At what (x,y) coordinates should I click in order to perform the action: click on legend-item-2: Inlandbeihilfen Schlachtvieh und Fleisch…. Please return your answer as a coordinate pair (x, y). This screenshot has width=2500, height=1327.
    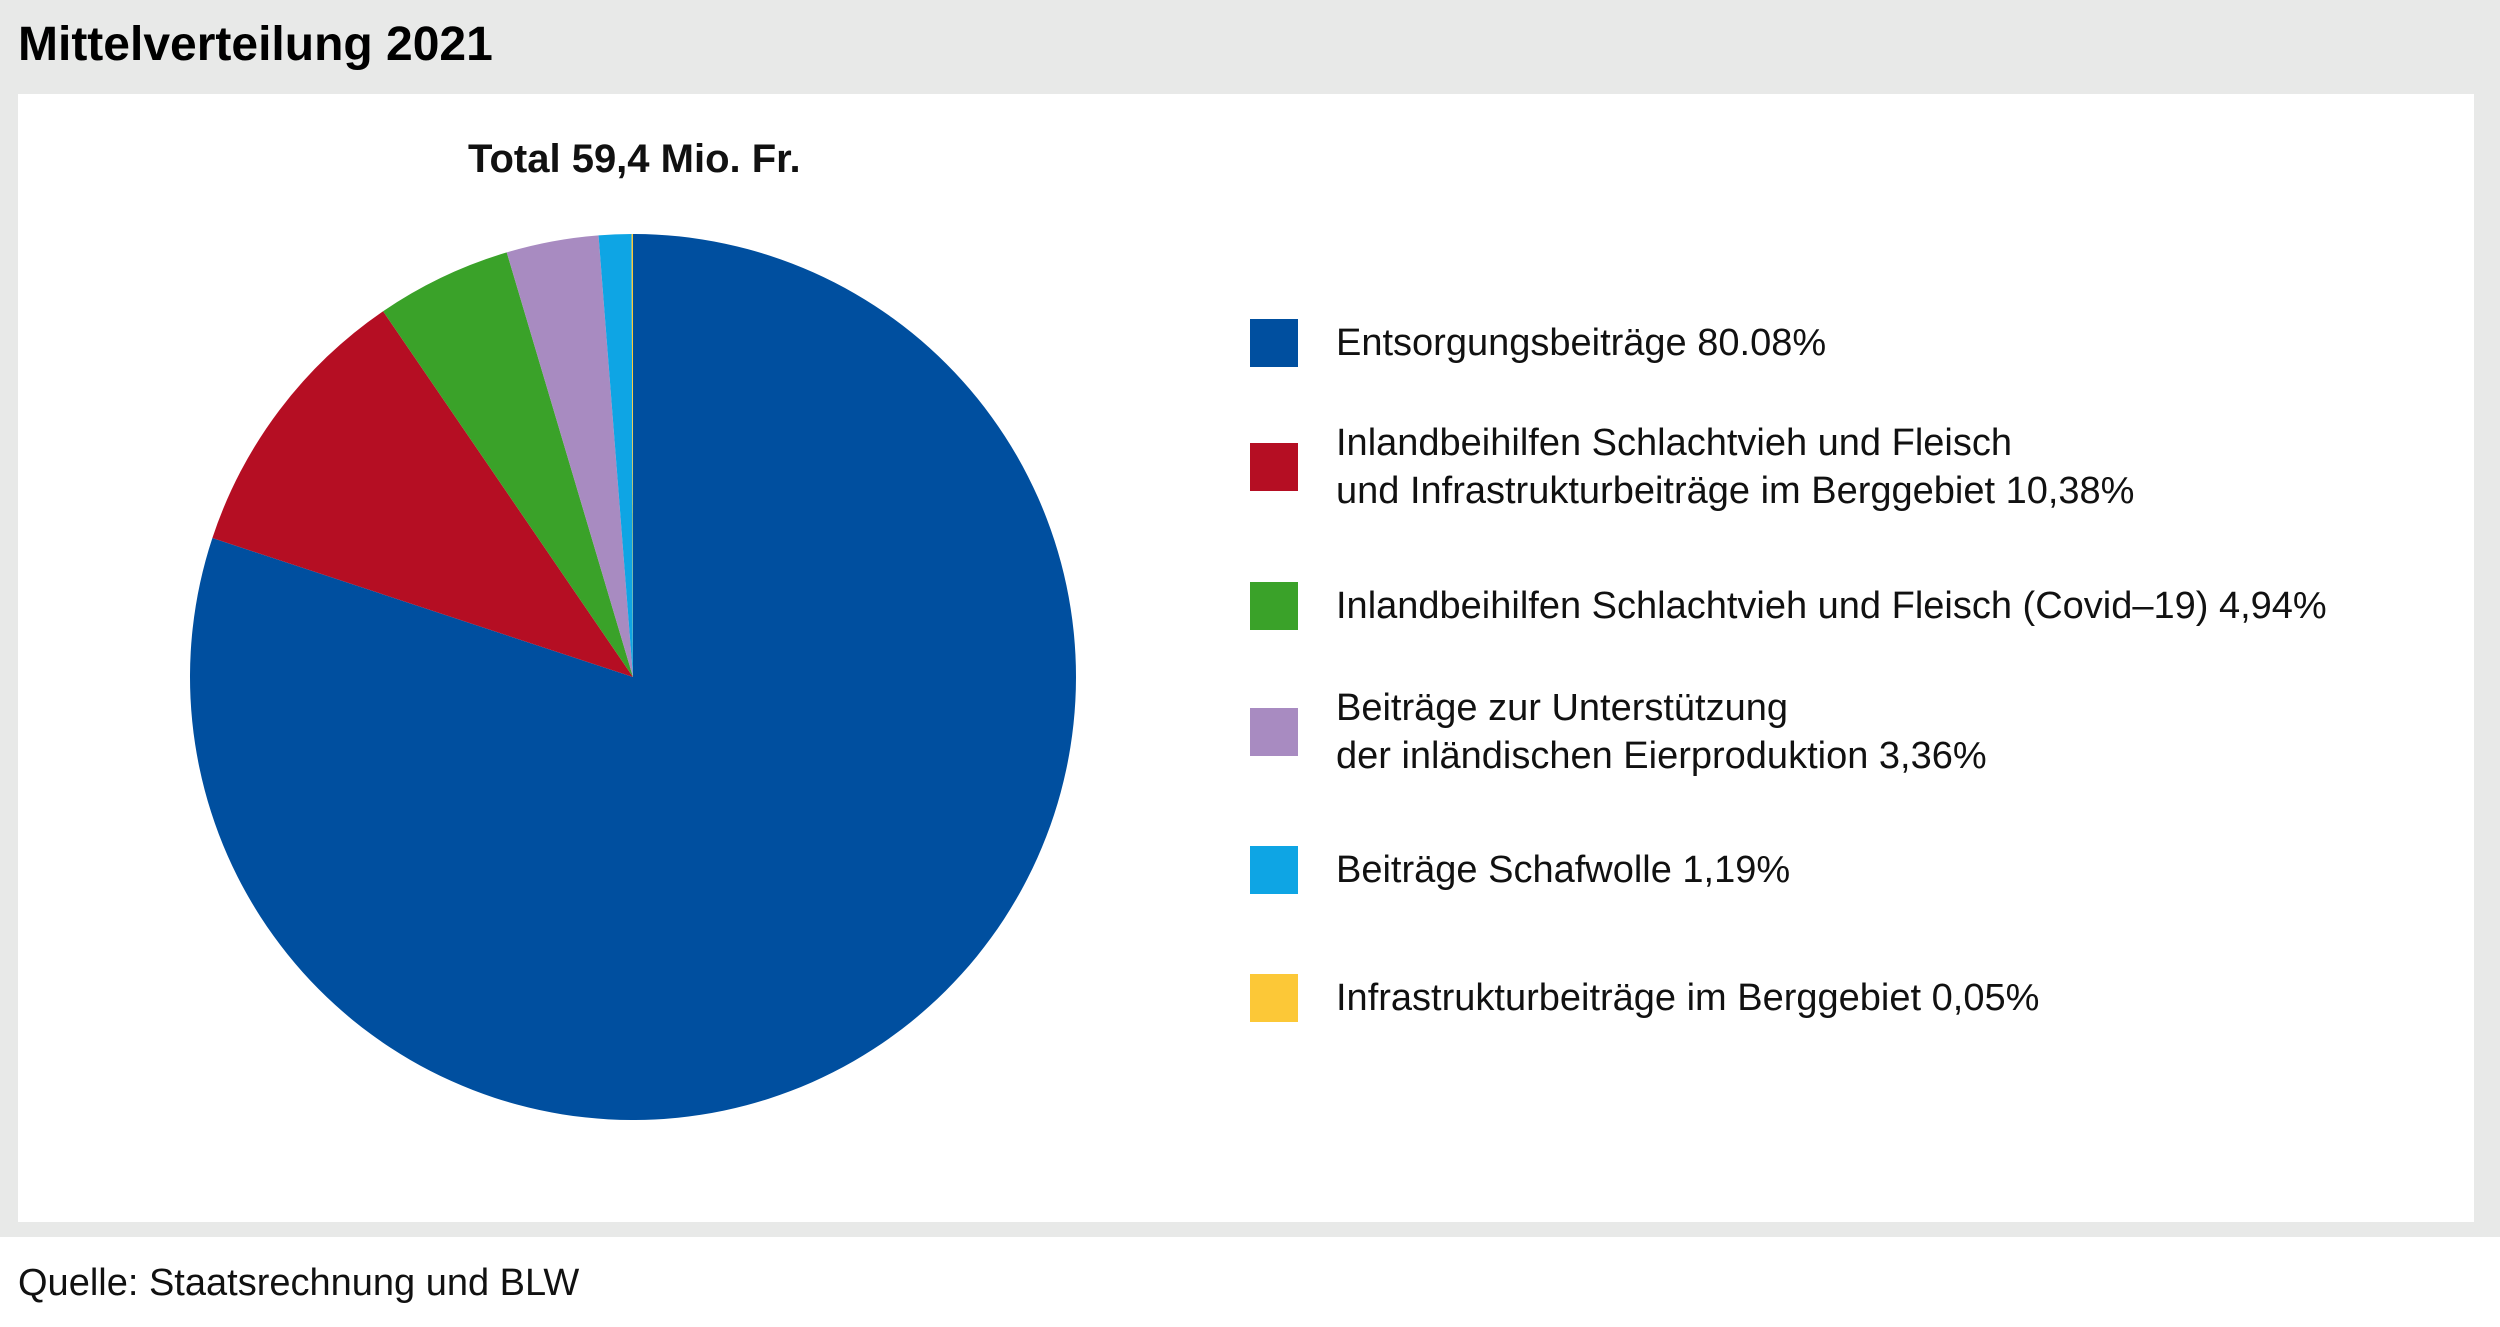
    Looking at the image, I should click on (1692, 467).